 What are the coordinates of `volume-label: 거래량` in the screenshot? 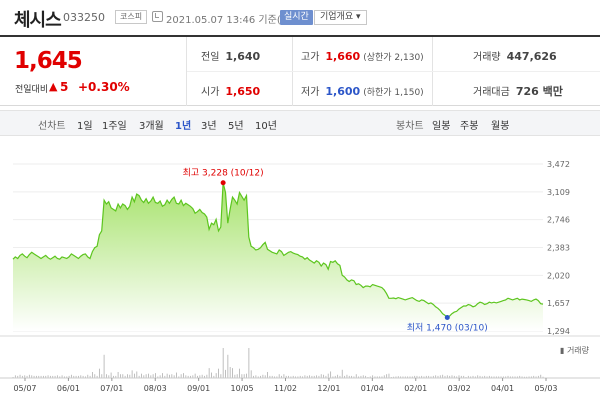 It's located at (487, 57).